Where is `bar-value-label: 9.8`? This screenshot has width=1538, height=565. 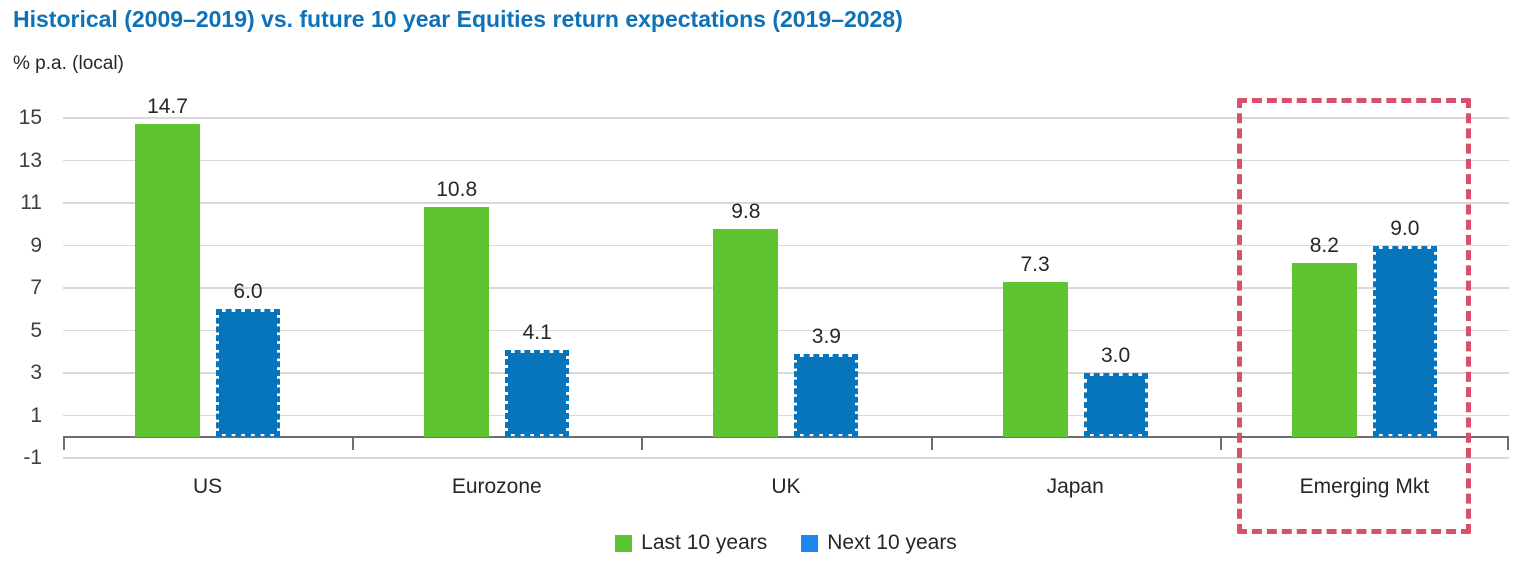
bar-value-label: 9.8 is located at coordinates (746, 211).